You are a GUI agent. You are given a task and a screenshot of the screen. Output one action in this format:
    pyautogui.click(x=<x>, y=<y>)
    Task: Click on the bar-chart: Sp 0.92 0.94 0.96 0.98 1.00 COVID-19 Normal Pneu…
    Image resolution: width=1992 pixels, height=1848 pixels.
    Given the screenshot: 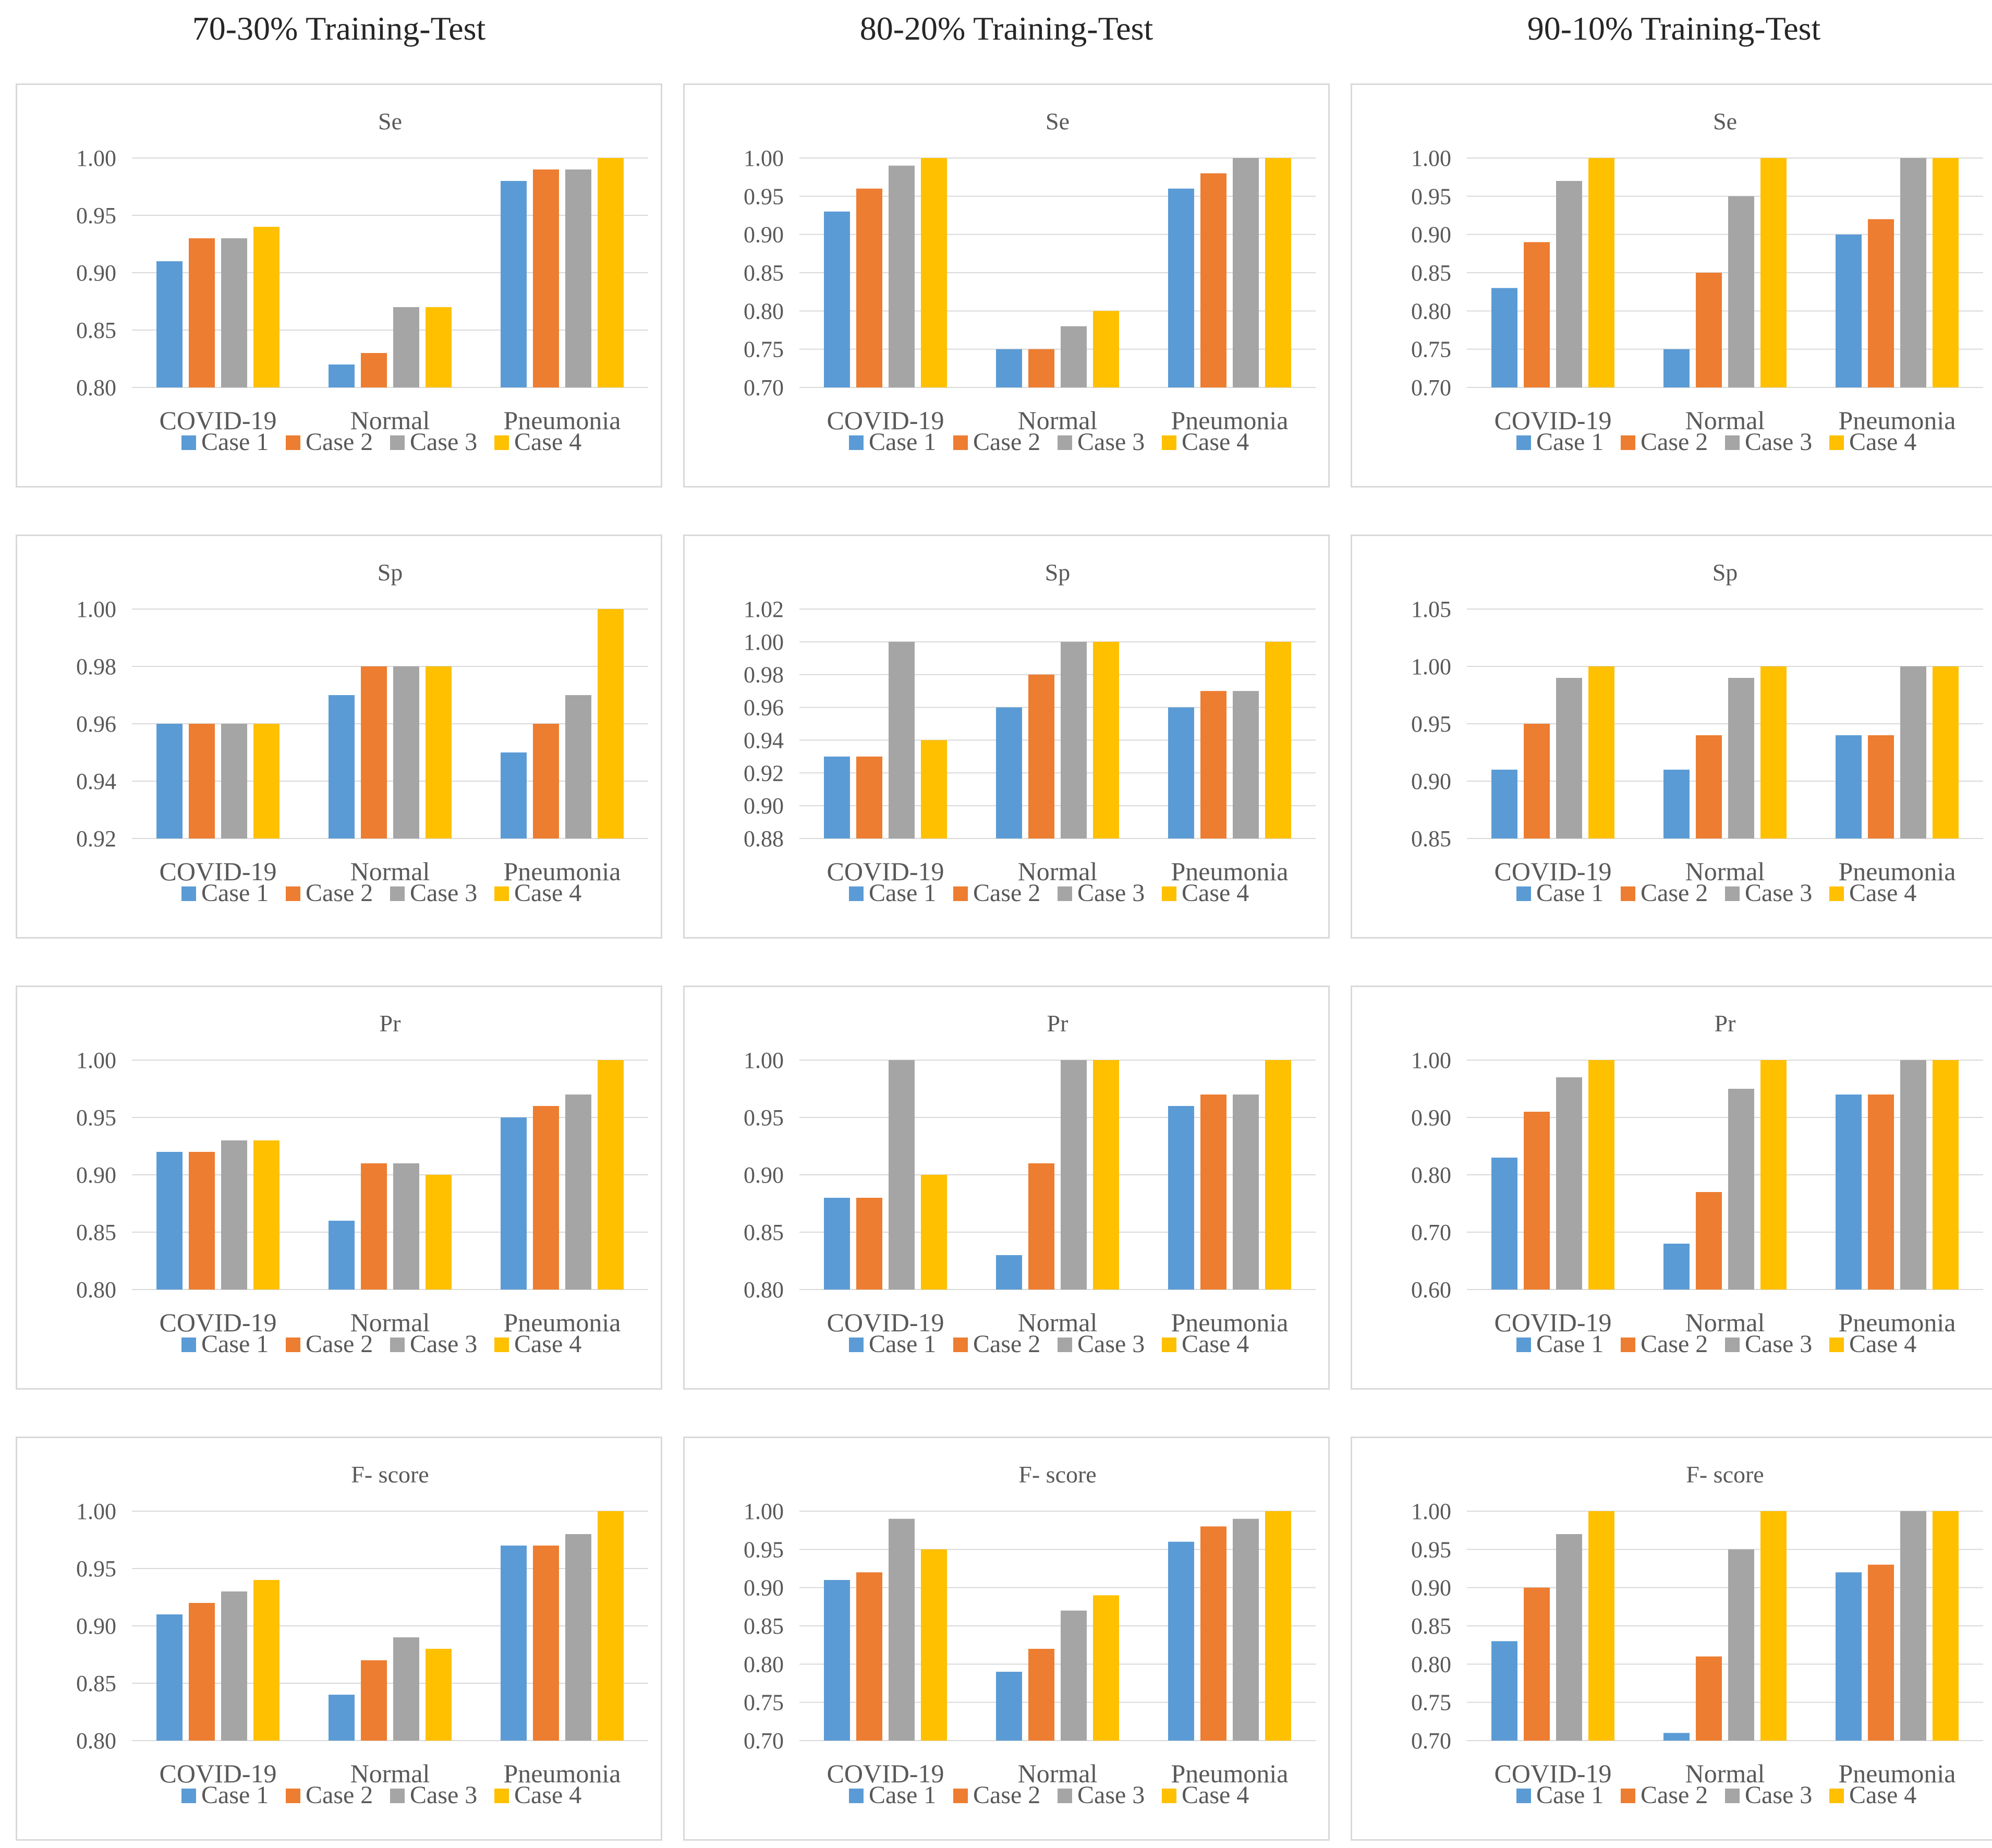 What is the action you would take?
    pyautogui.click(x=362, y=733)
    